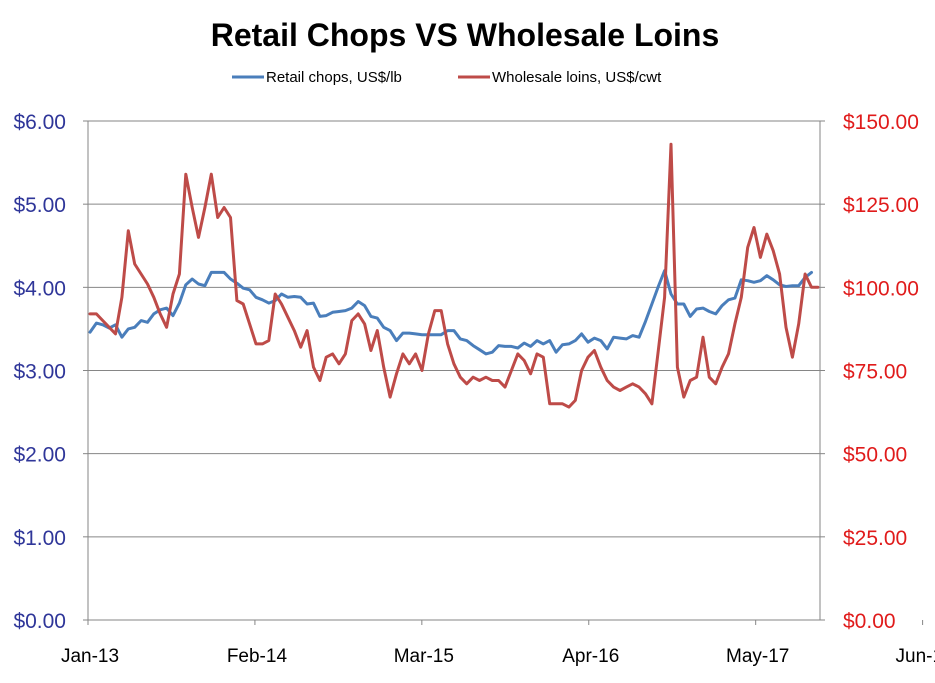  Describe the element at coordinates (875, 455) in the screenshot. I see `right-tick-label: $50.00` at that location.